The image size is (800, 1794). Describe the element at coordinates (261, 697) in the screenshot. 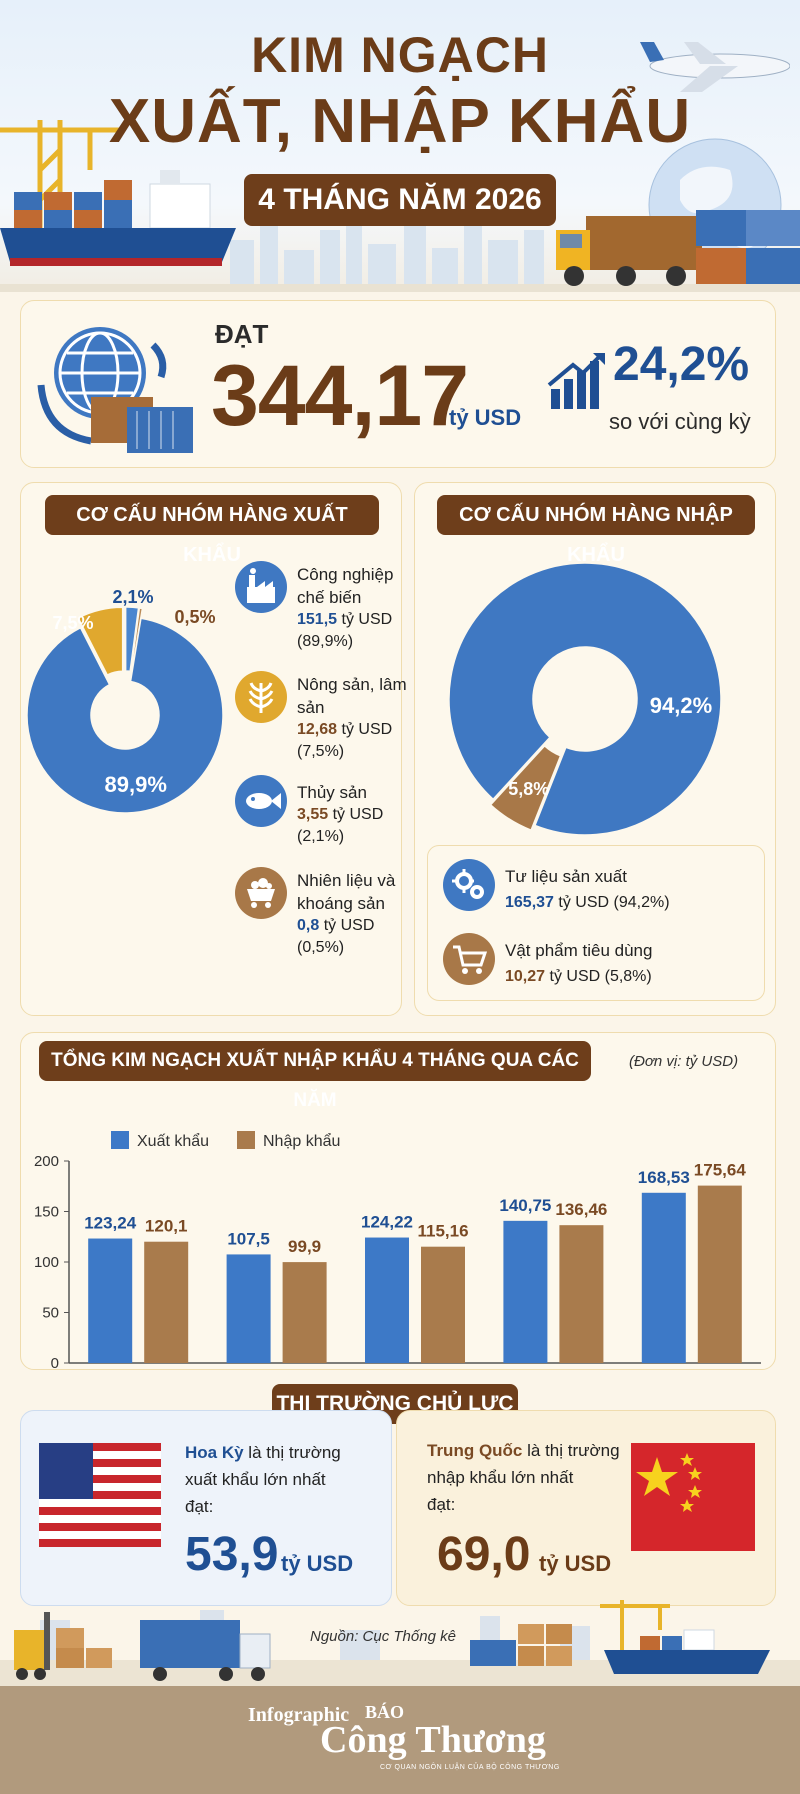

I see `wheat-icon` at that location.